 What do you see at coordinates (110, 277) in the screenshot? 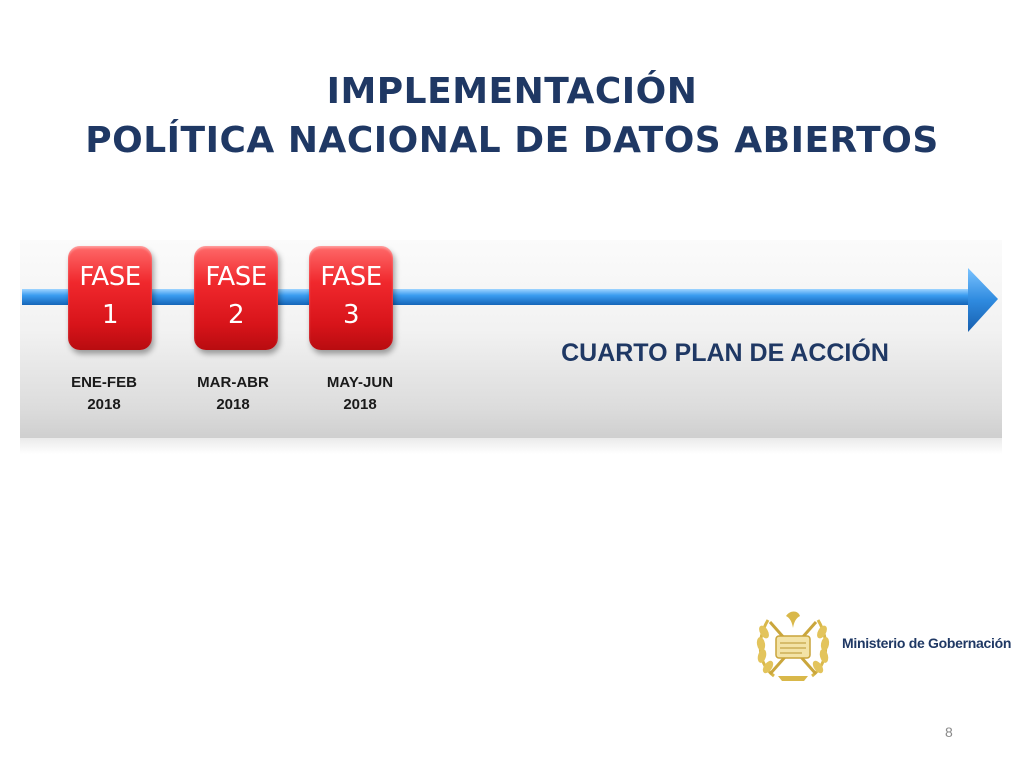
I see `phase-1-word: FASE` at bounding box center [110, 277].